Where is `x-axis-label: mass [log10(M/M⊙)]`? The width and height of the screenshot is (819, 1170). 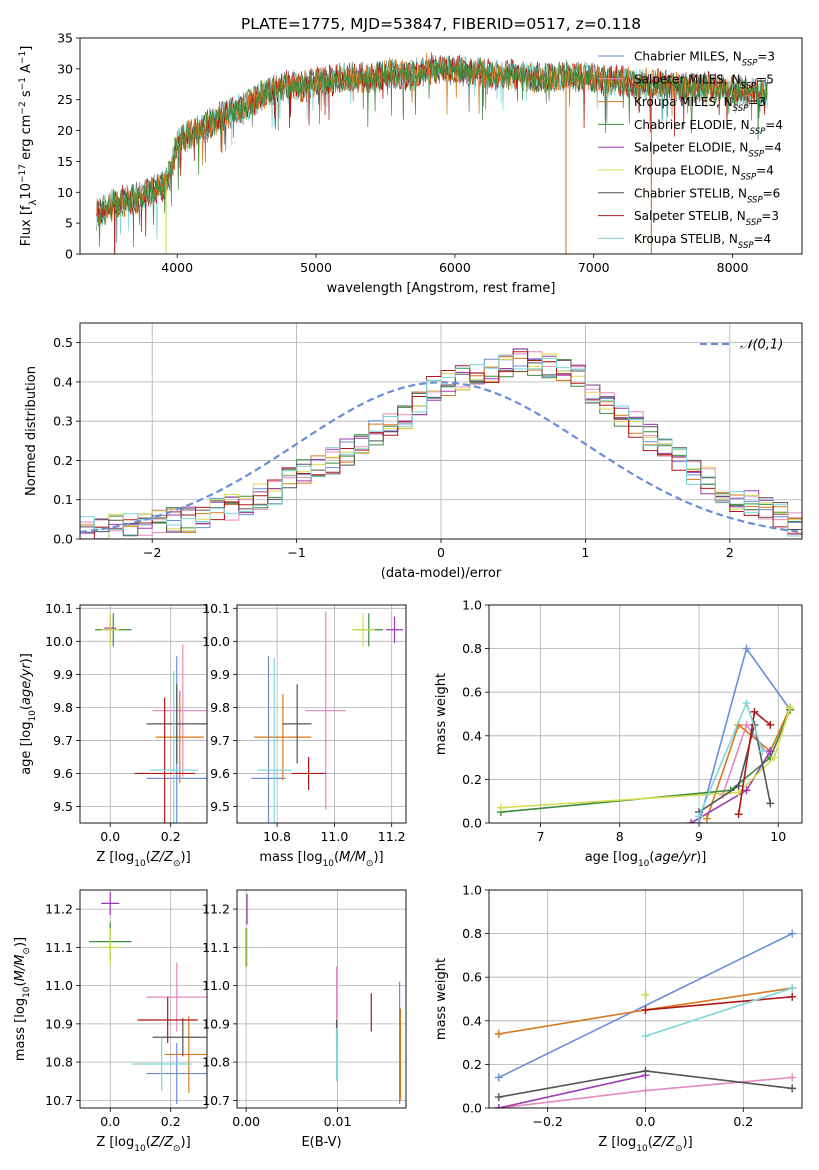
x-axis-label: mass [log10(M/M⊙)] is located at coordinates (321, 859).